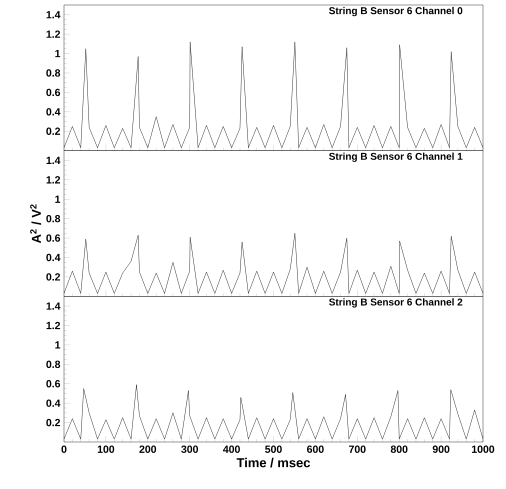 This screenshot has height=489, width=506. What do you see at coordinates (106, 449) in the screenshot?
I see `x-tick-label: 100` at bounding box center [106, 449].